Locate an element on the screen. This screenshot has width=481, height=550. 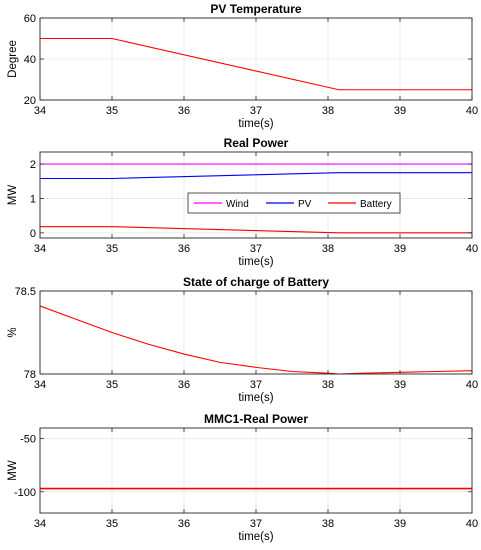
y-tick-label: 78 is located at coordinates (30, 375).